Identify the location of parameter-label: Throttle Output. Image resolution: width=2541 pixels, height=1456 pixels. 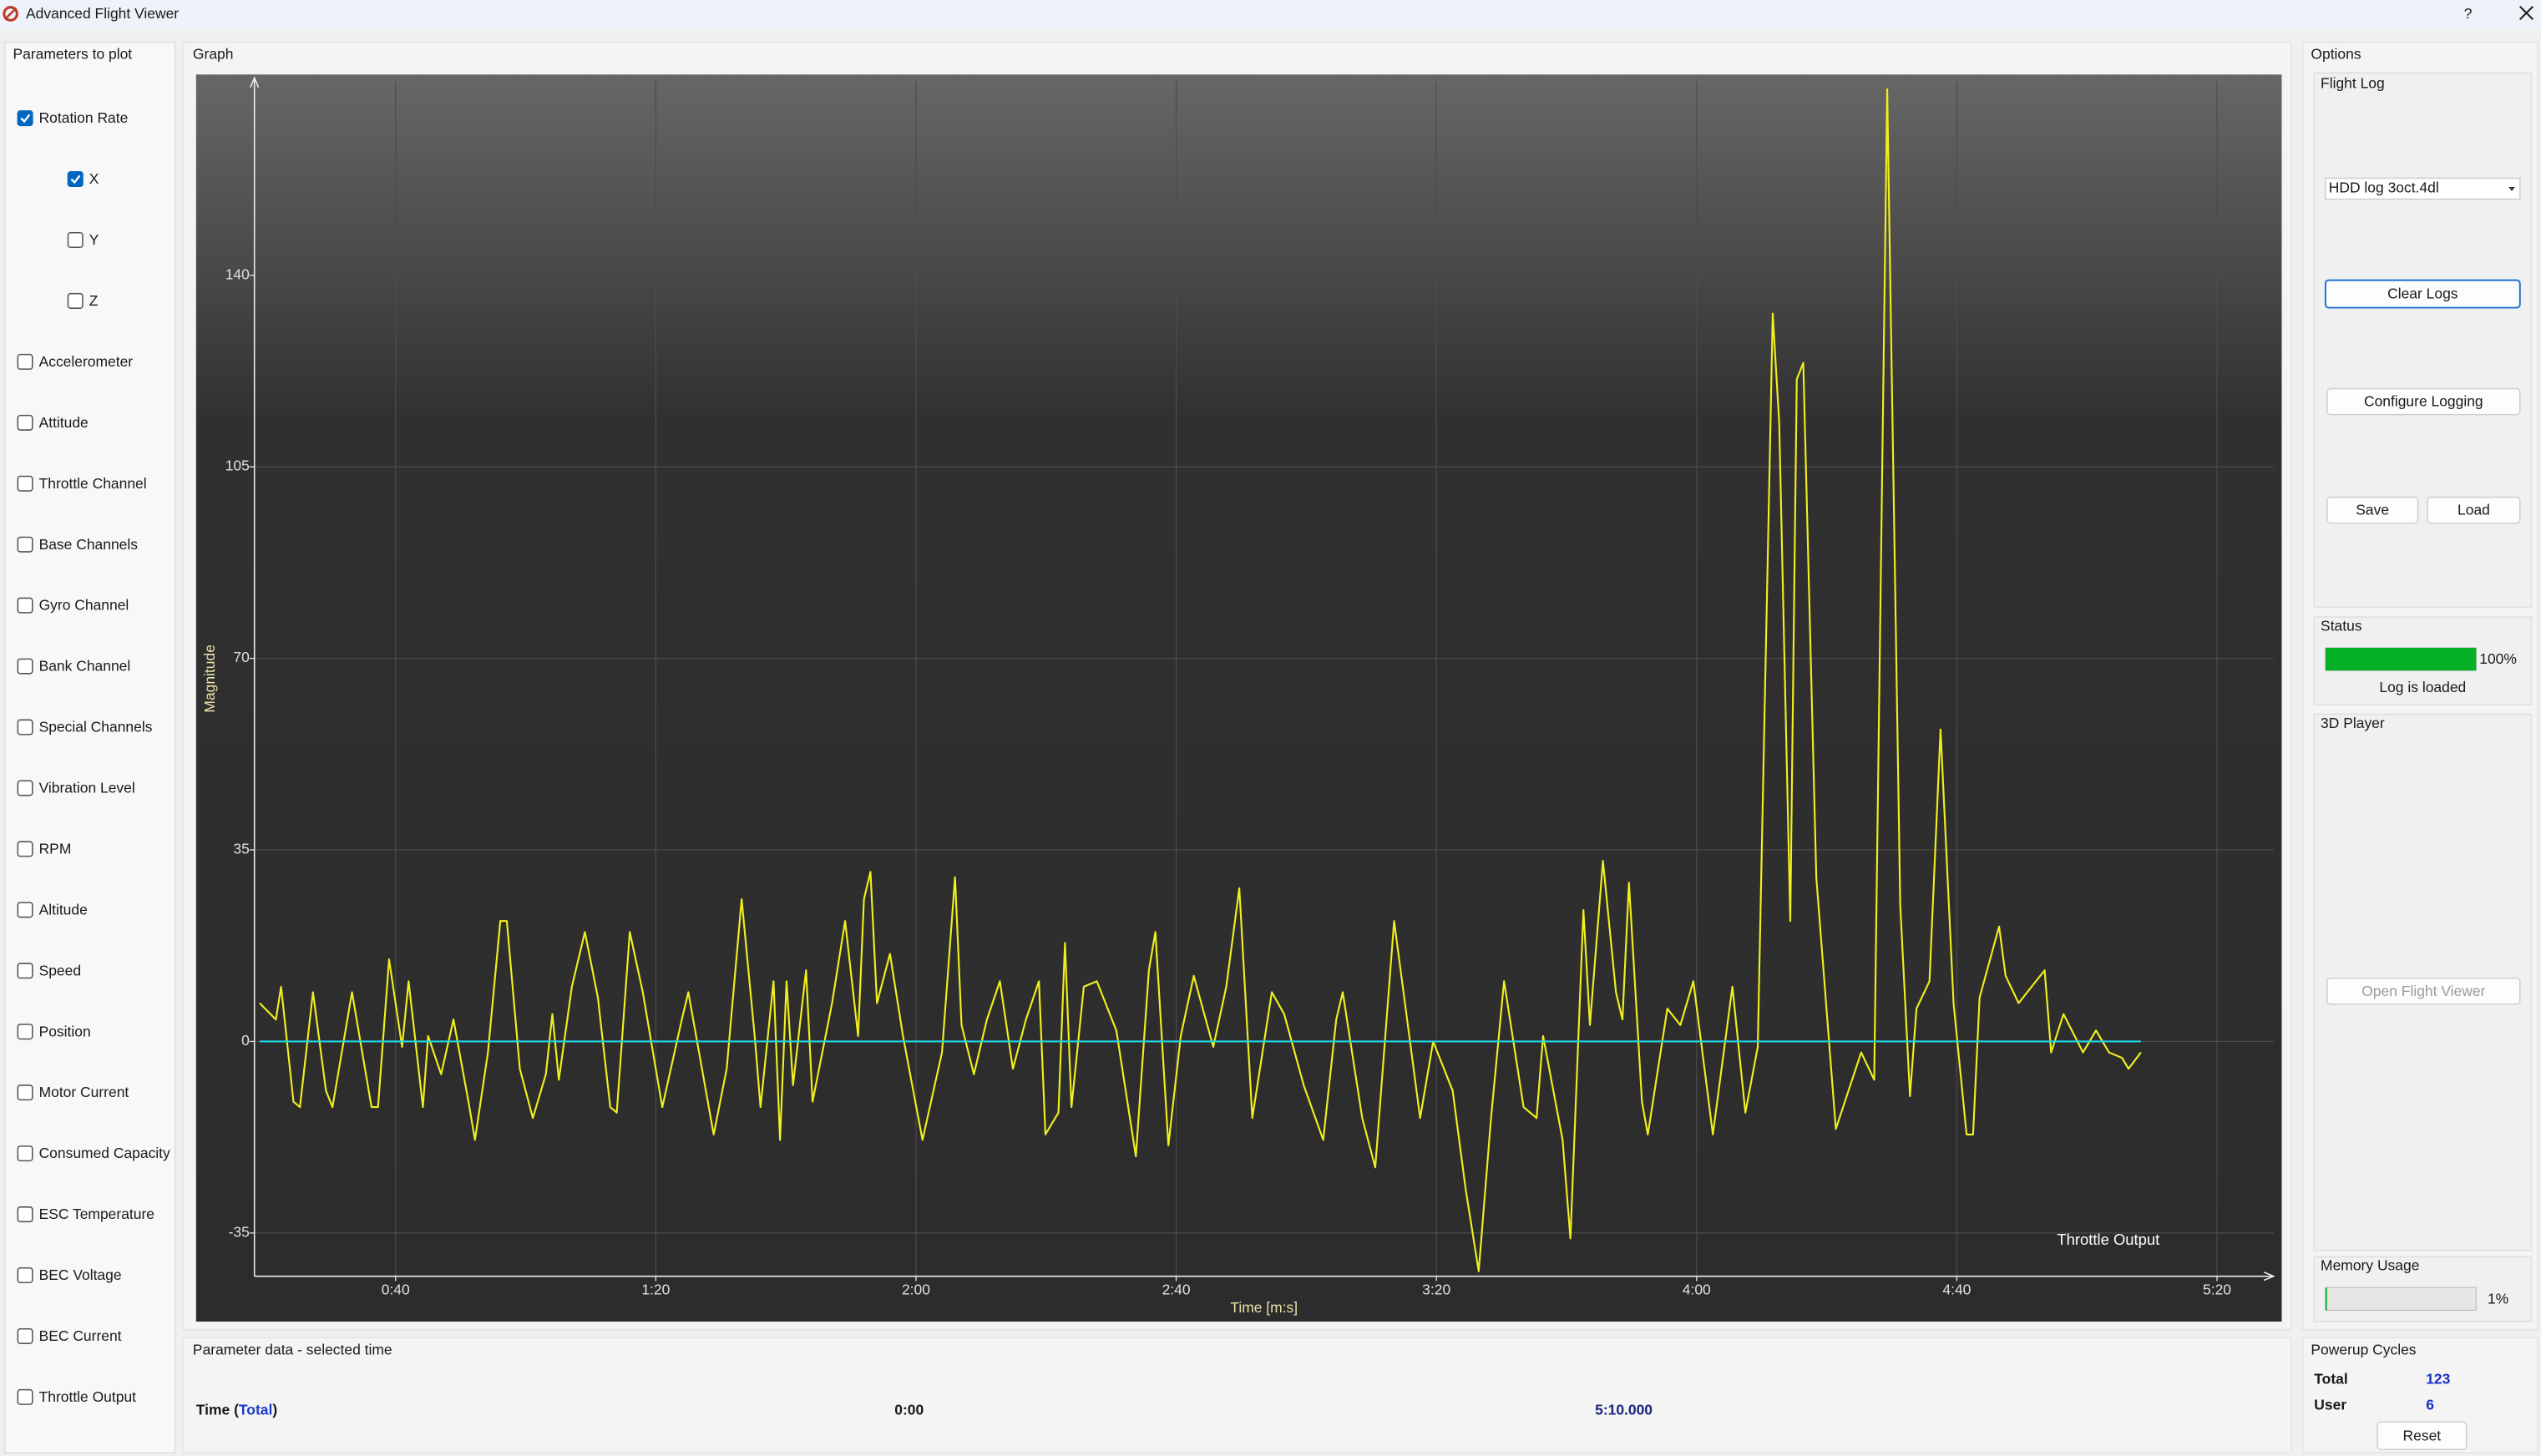
(88, 1396).